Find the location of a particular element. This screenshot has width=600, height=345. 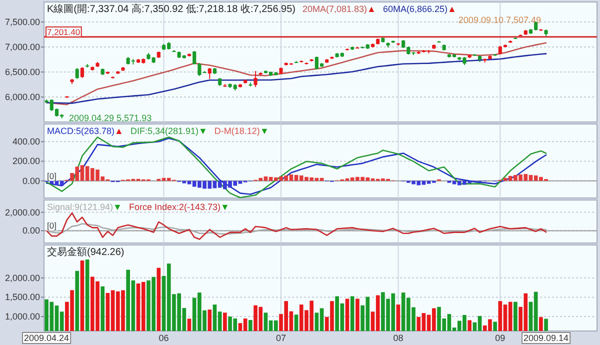

text: D-M(18.12)▼ is located at coordinates (241, 131).